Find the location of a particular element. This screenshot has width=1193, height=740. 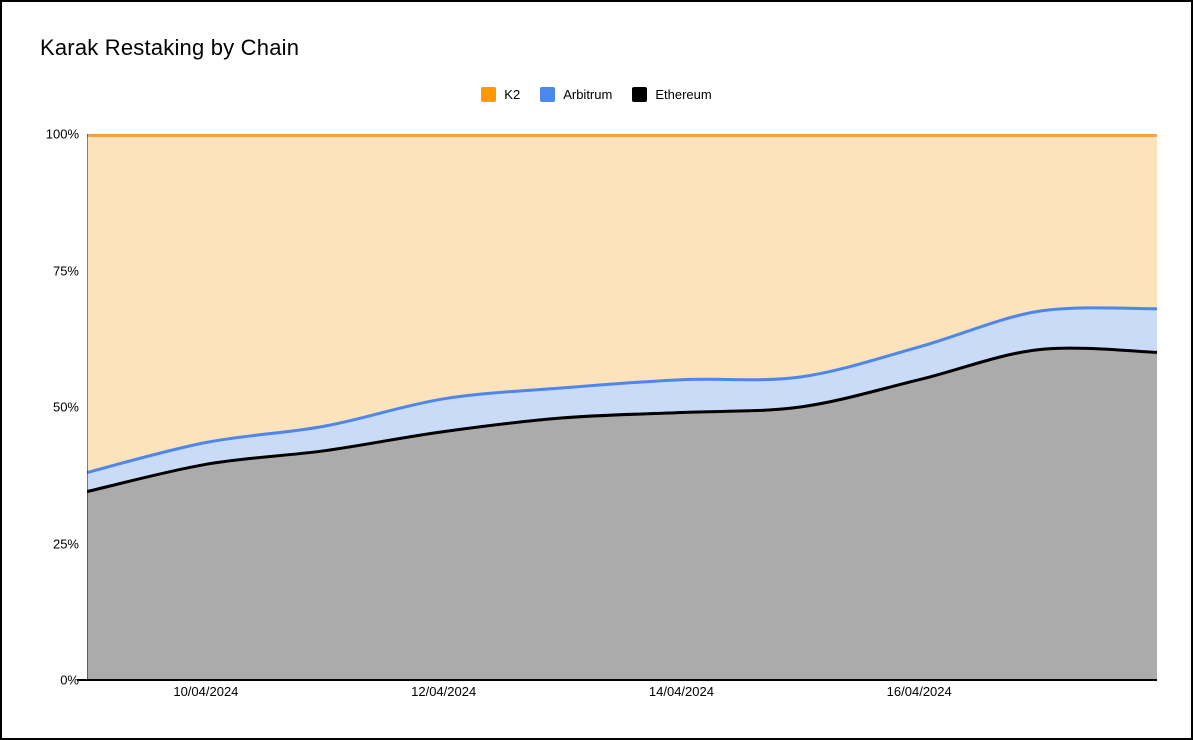

x-tick-label: 16/04/2024 is located at coordinates (919, 691).